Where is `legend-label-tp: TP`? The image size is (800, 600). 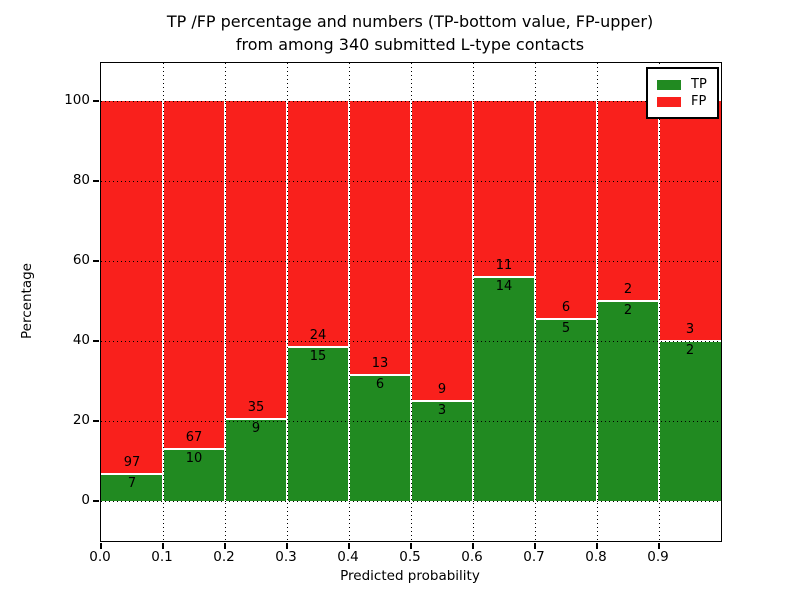 legend-label-tp: TP is located at coordinates (699, 84).